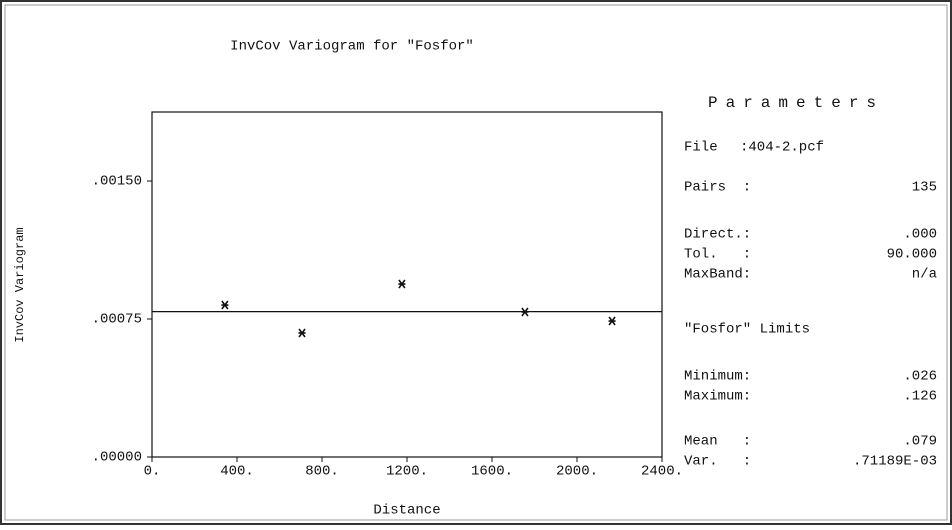 This screenshot has height=530, width=952. I want to click on x-tick-label: 800., so click(322, 472).